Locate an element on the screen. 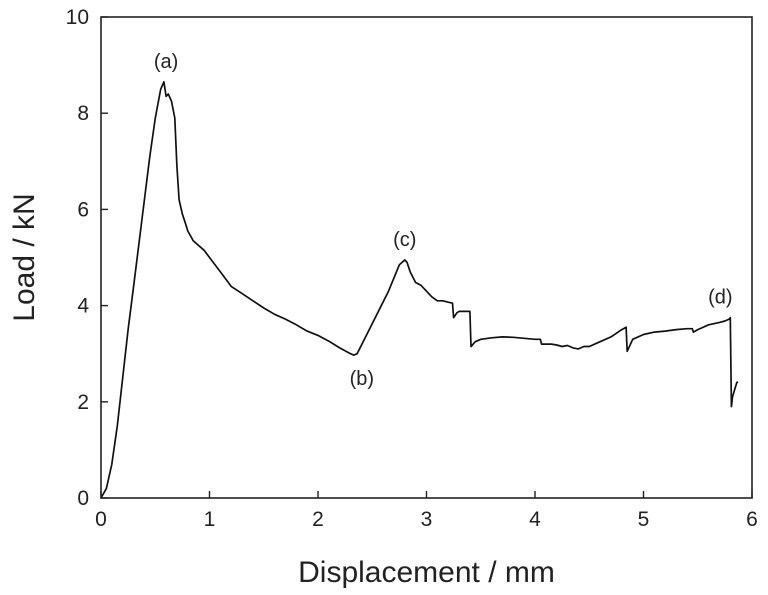 Image resolution: width=768 pixels, height=595 pixels. x-tick-label: 5 is located at coordinates (644, 519).